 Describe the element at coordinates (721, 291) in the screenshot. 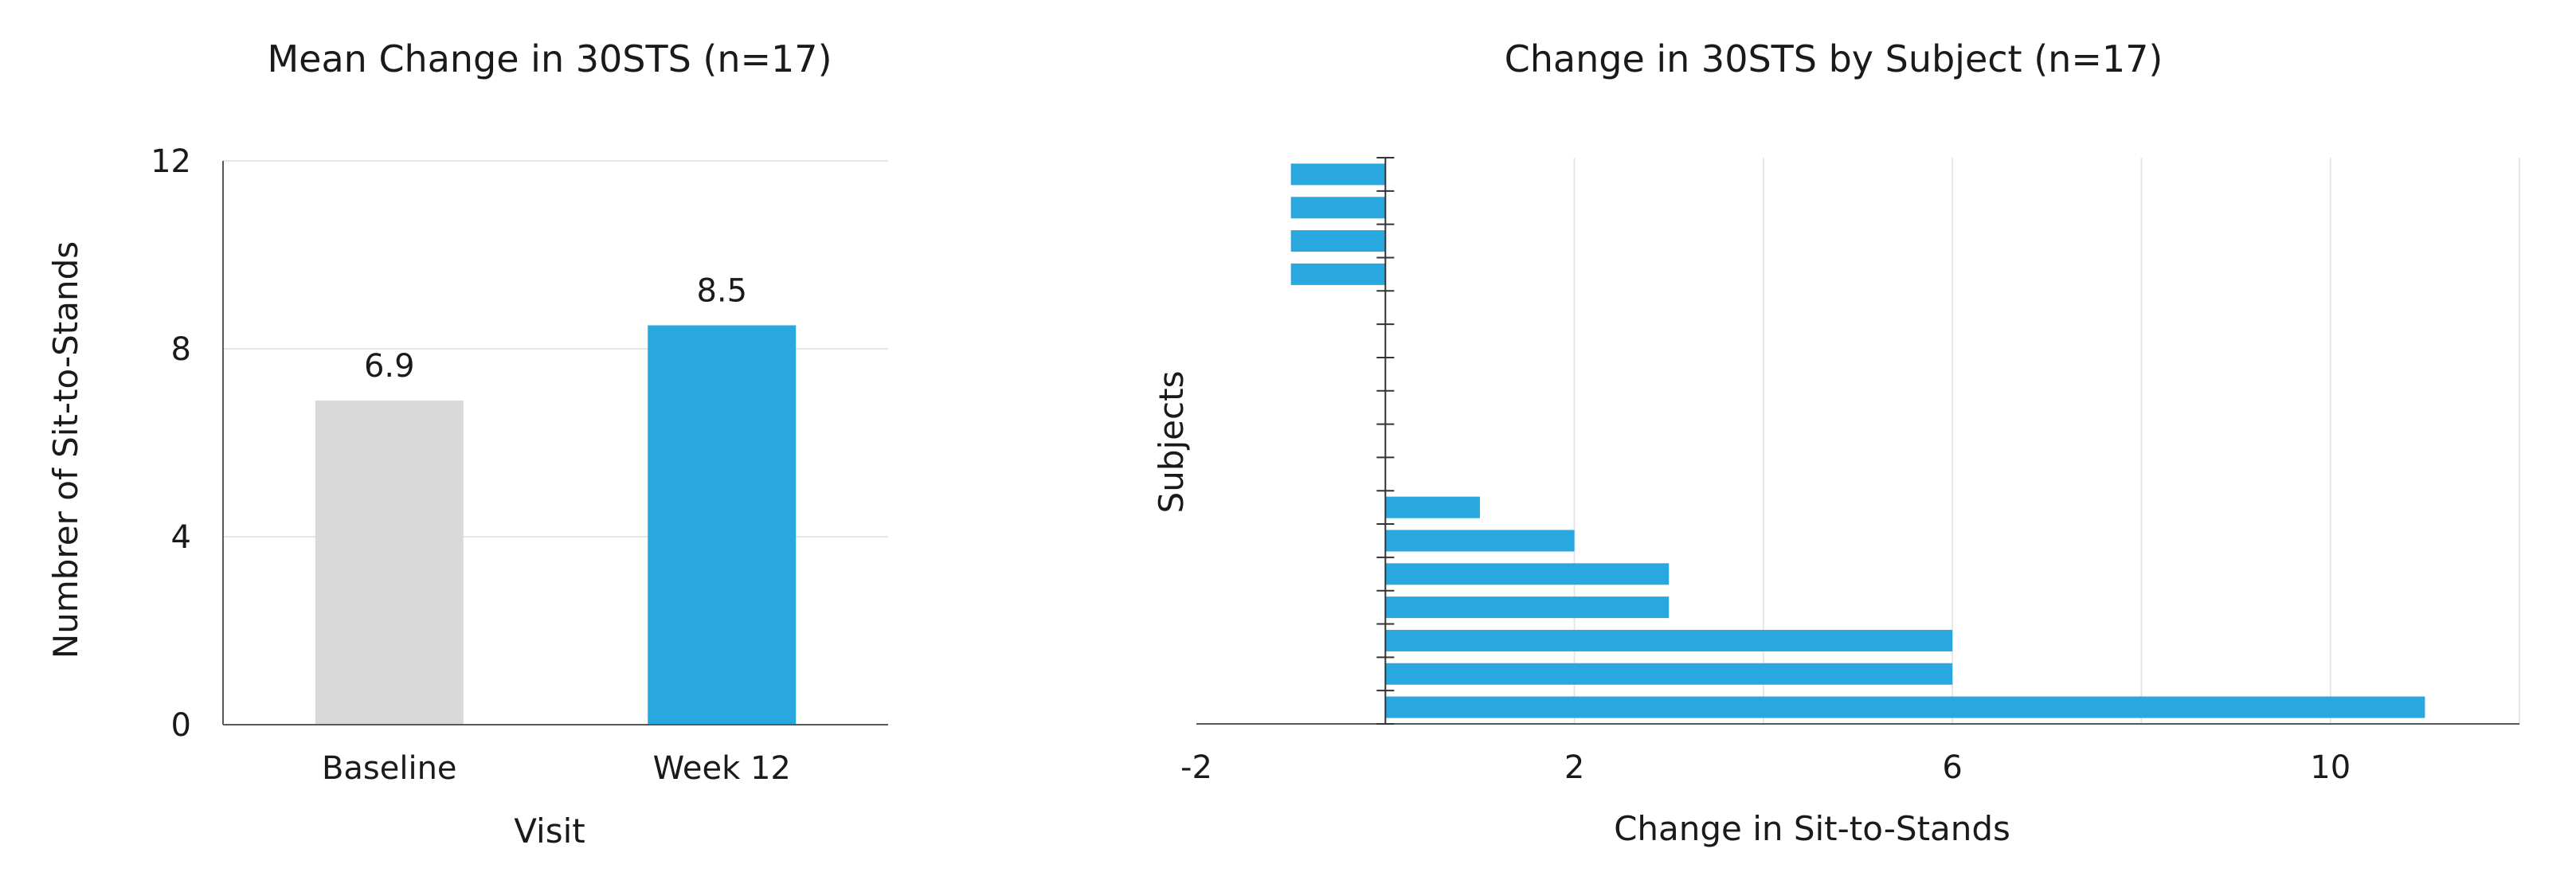

I see `data-label: 8.5` at that location.